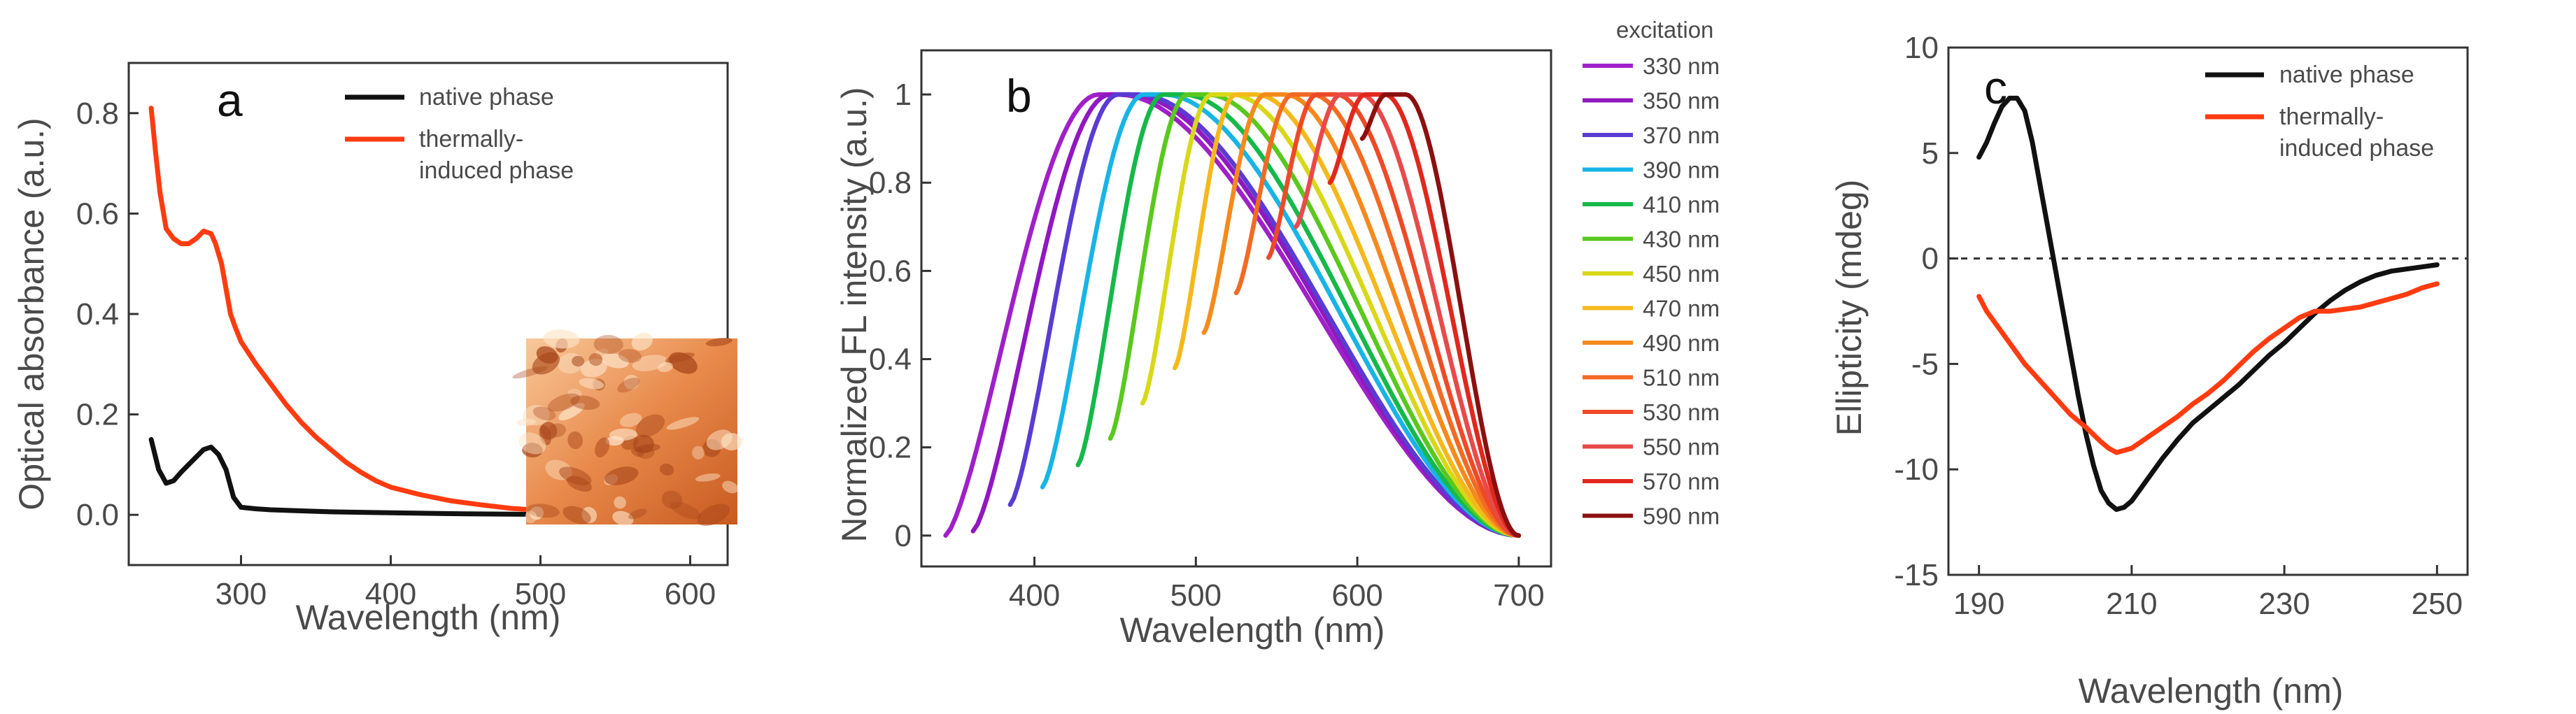 This screenshot has width=2576, height=714. Describe the element at coordinates (2346, 75) in the screenshot. I see `legend-c-native-label: native phase` at that location.